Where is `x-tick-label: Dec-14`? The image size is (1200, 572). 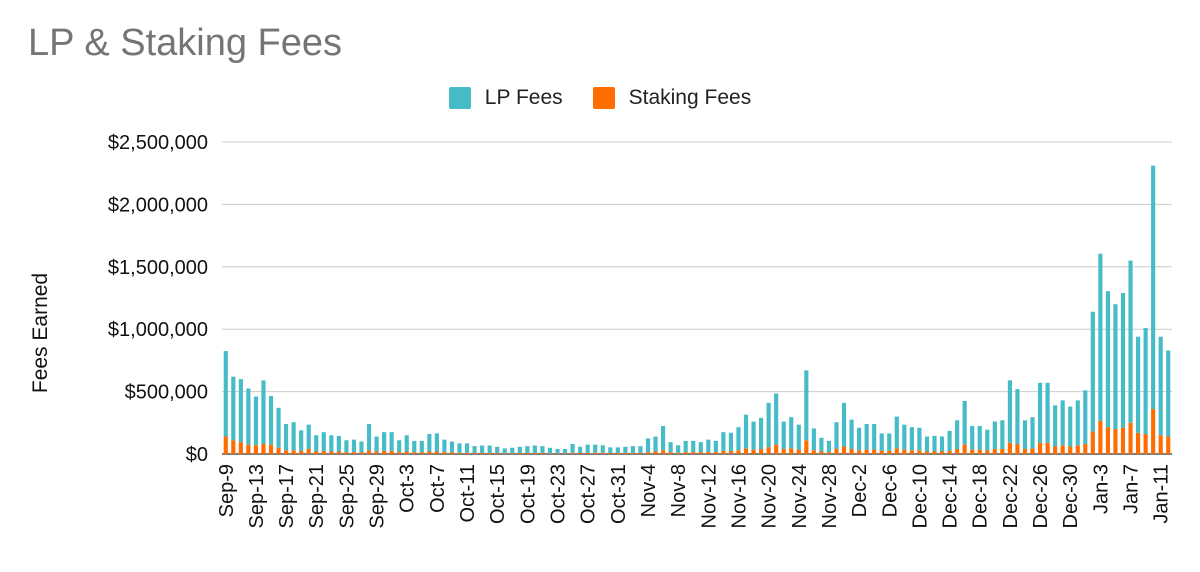 x-tick-label: Dec-14 is located at coordinates (951, 496).